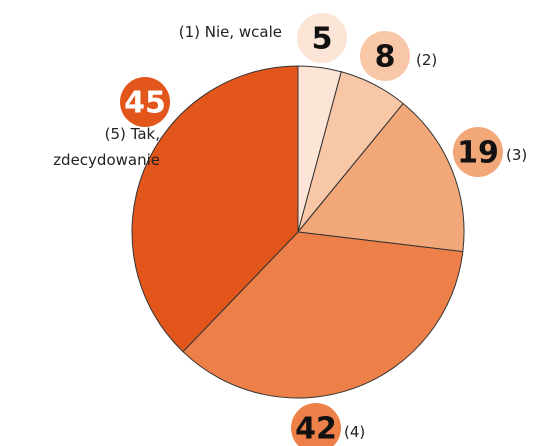 The width and height of the screenshot is (534, 446). I want to click on value-label: 45, so click(145, 103).